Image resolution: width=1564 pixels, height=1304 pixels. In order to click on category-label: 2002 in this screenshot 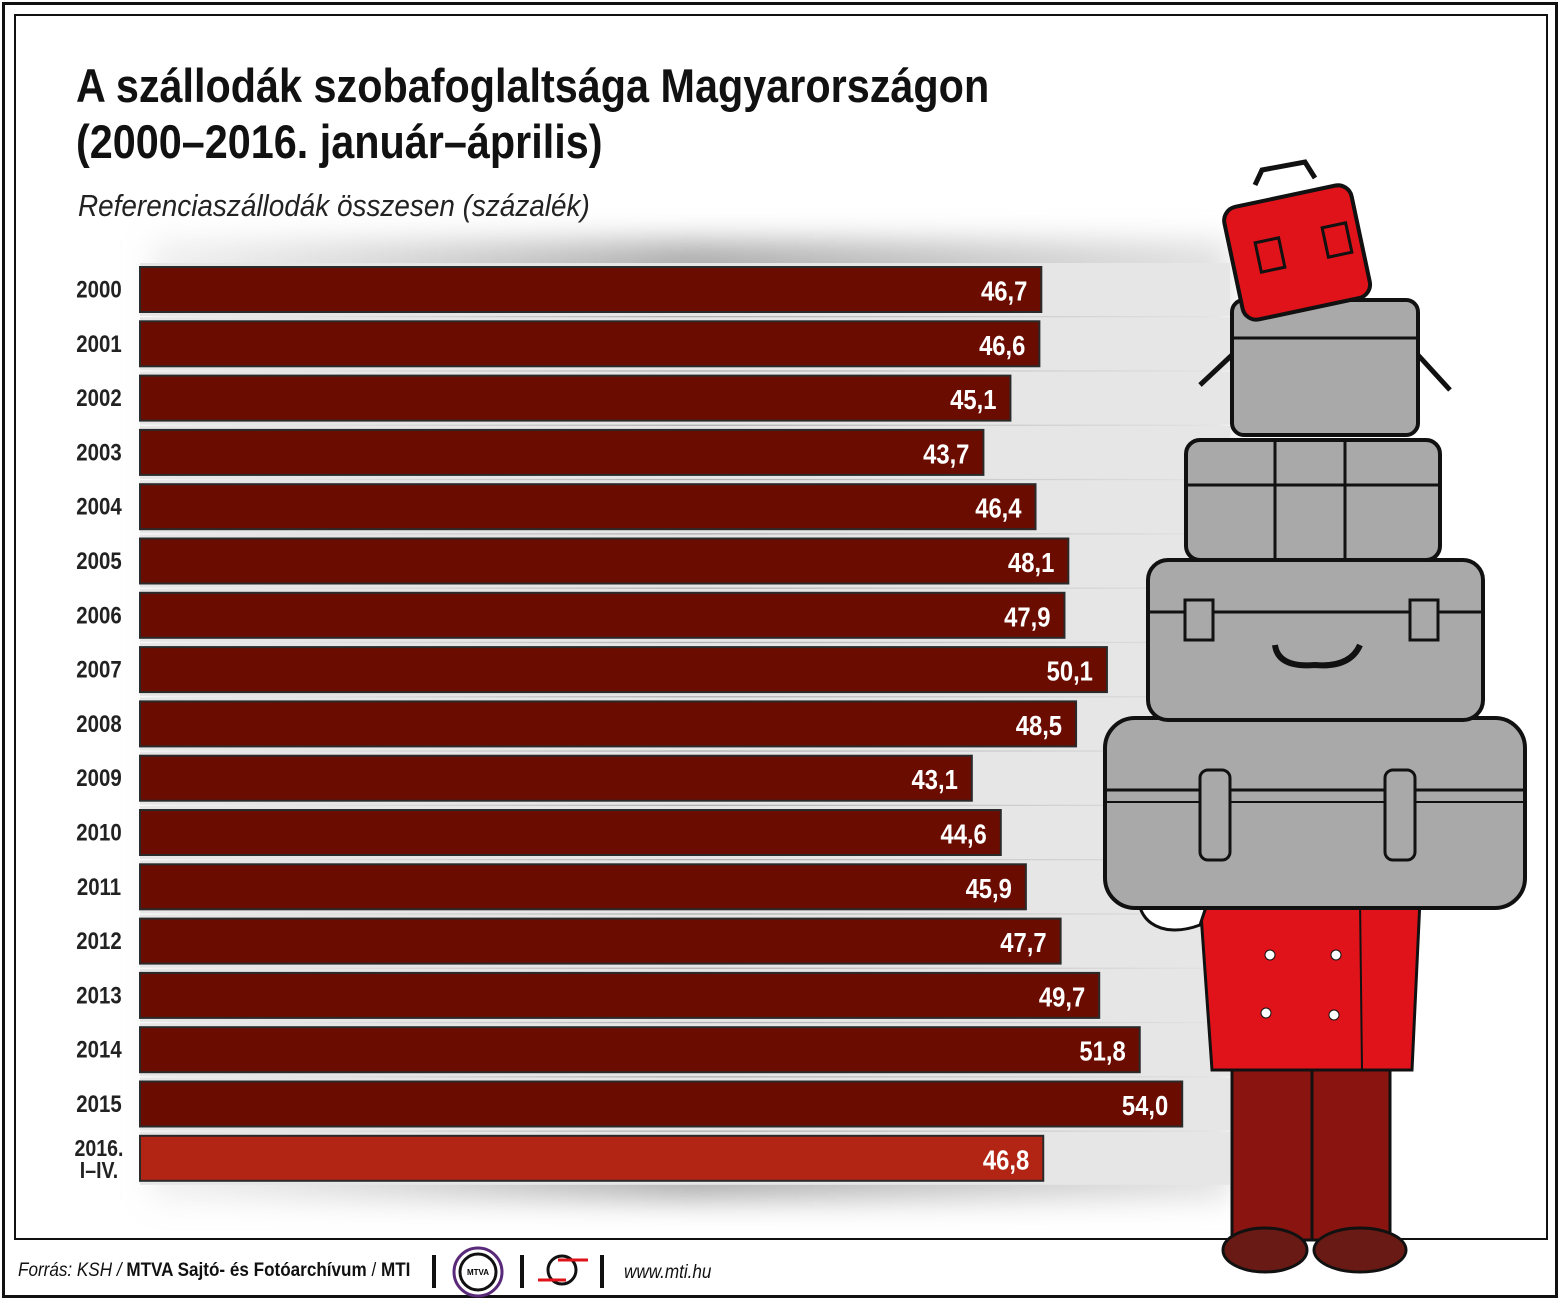, I will do `click(98, 398)`.